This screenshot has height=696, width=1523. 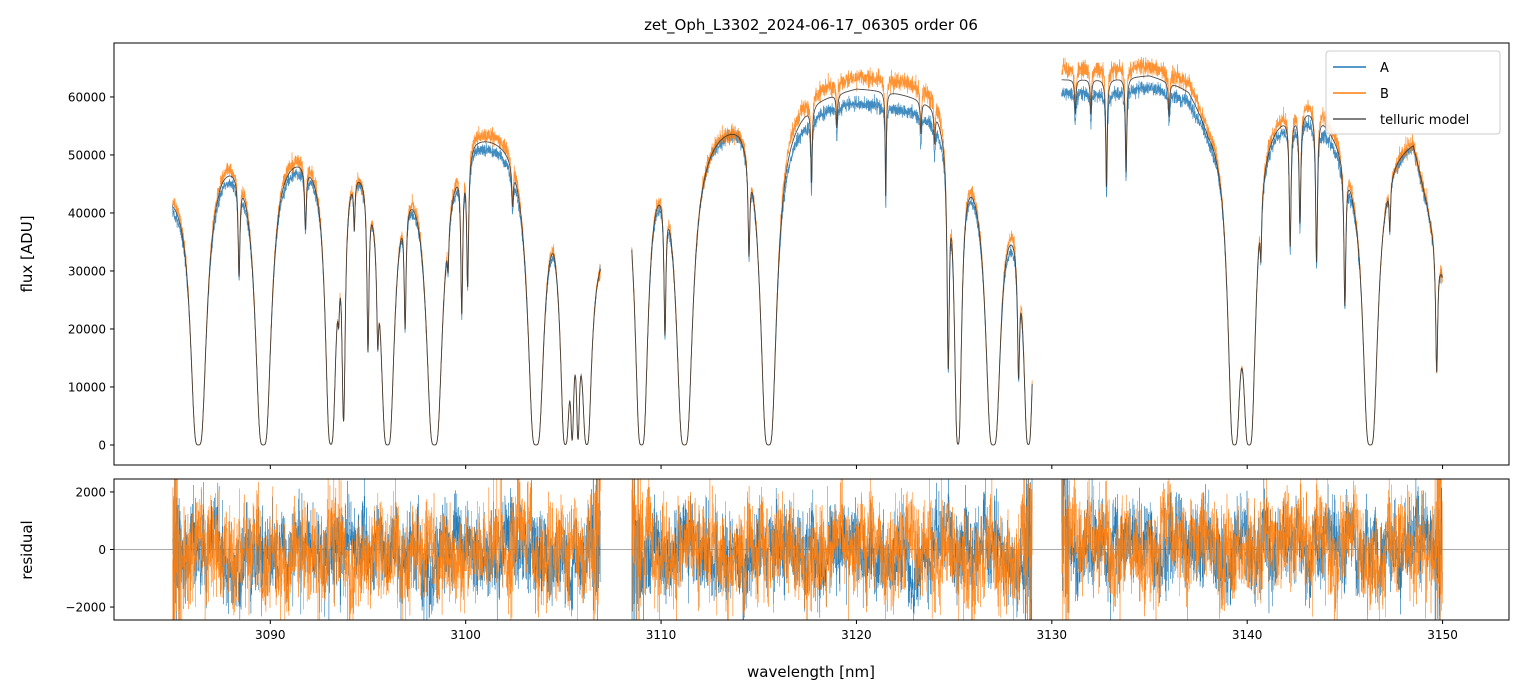 What do you see at coordinates (1442, 635) in the screenshot?
I see `xtick-label: 3150` at bounding box center [1442, 635].